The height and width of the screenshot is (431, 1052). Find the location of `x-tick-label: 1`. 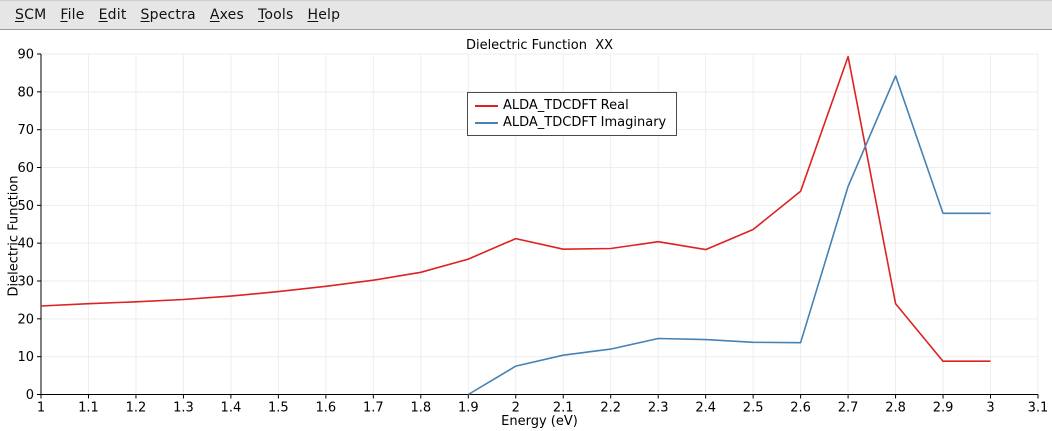

x-tick-label: 1 is located at coordinates (41, 408).